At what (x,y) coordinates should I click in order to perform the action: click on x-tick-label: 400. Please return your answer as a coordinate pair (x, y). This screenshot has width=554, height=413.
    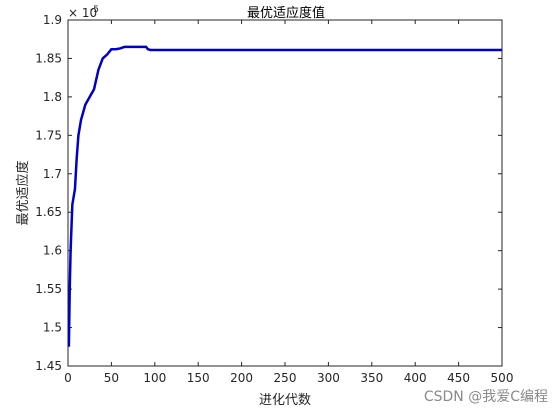
    Looking at the image, I should click on (415, 378).